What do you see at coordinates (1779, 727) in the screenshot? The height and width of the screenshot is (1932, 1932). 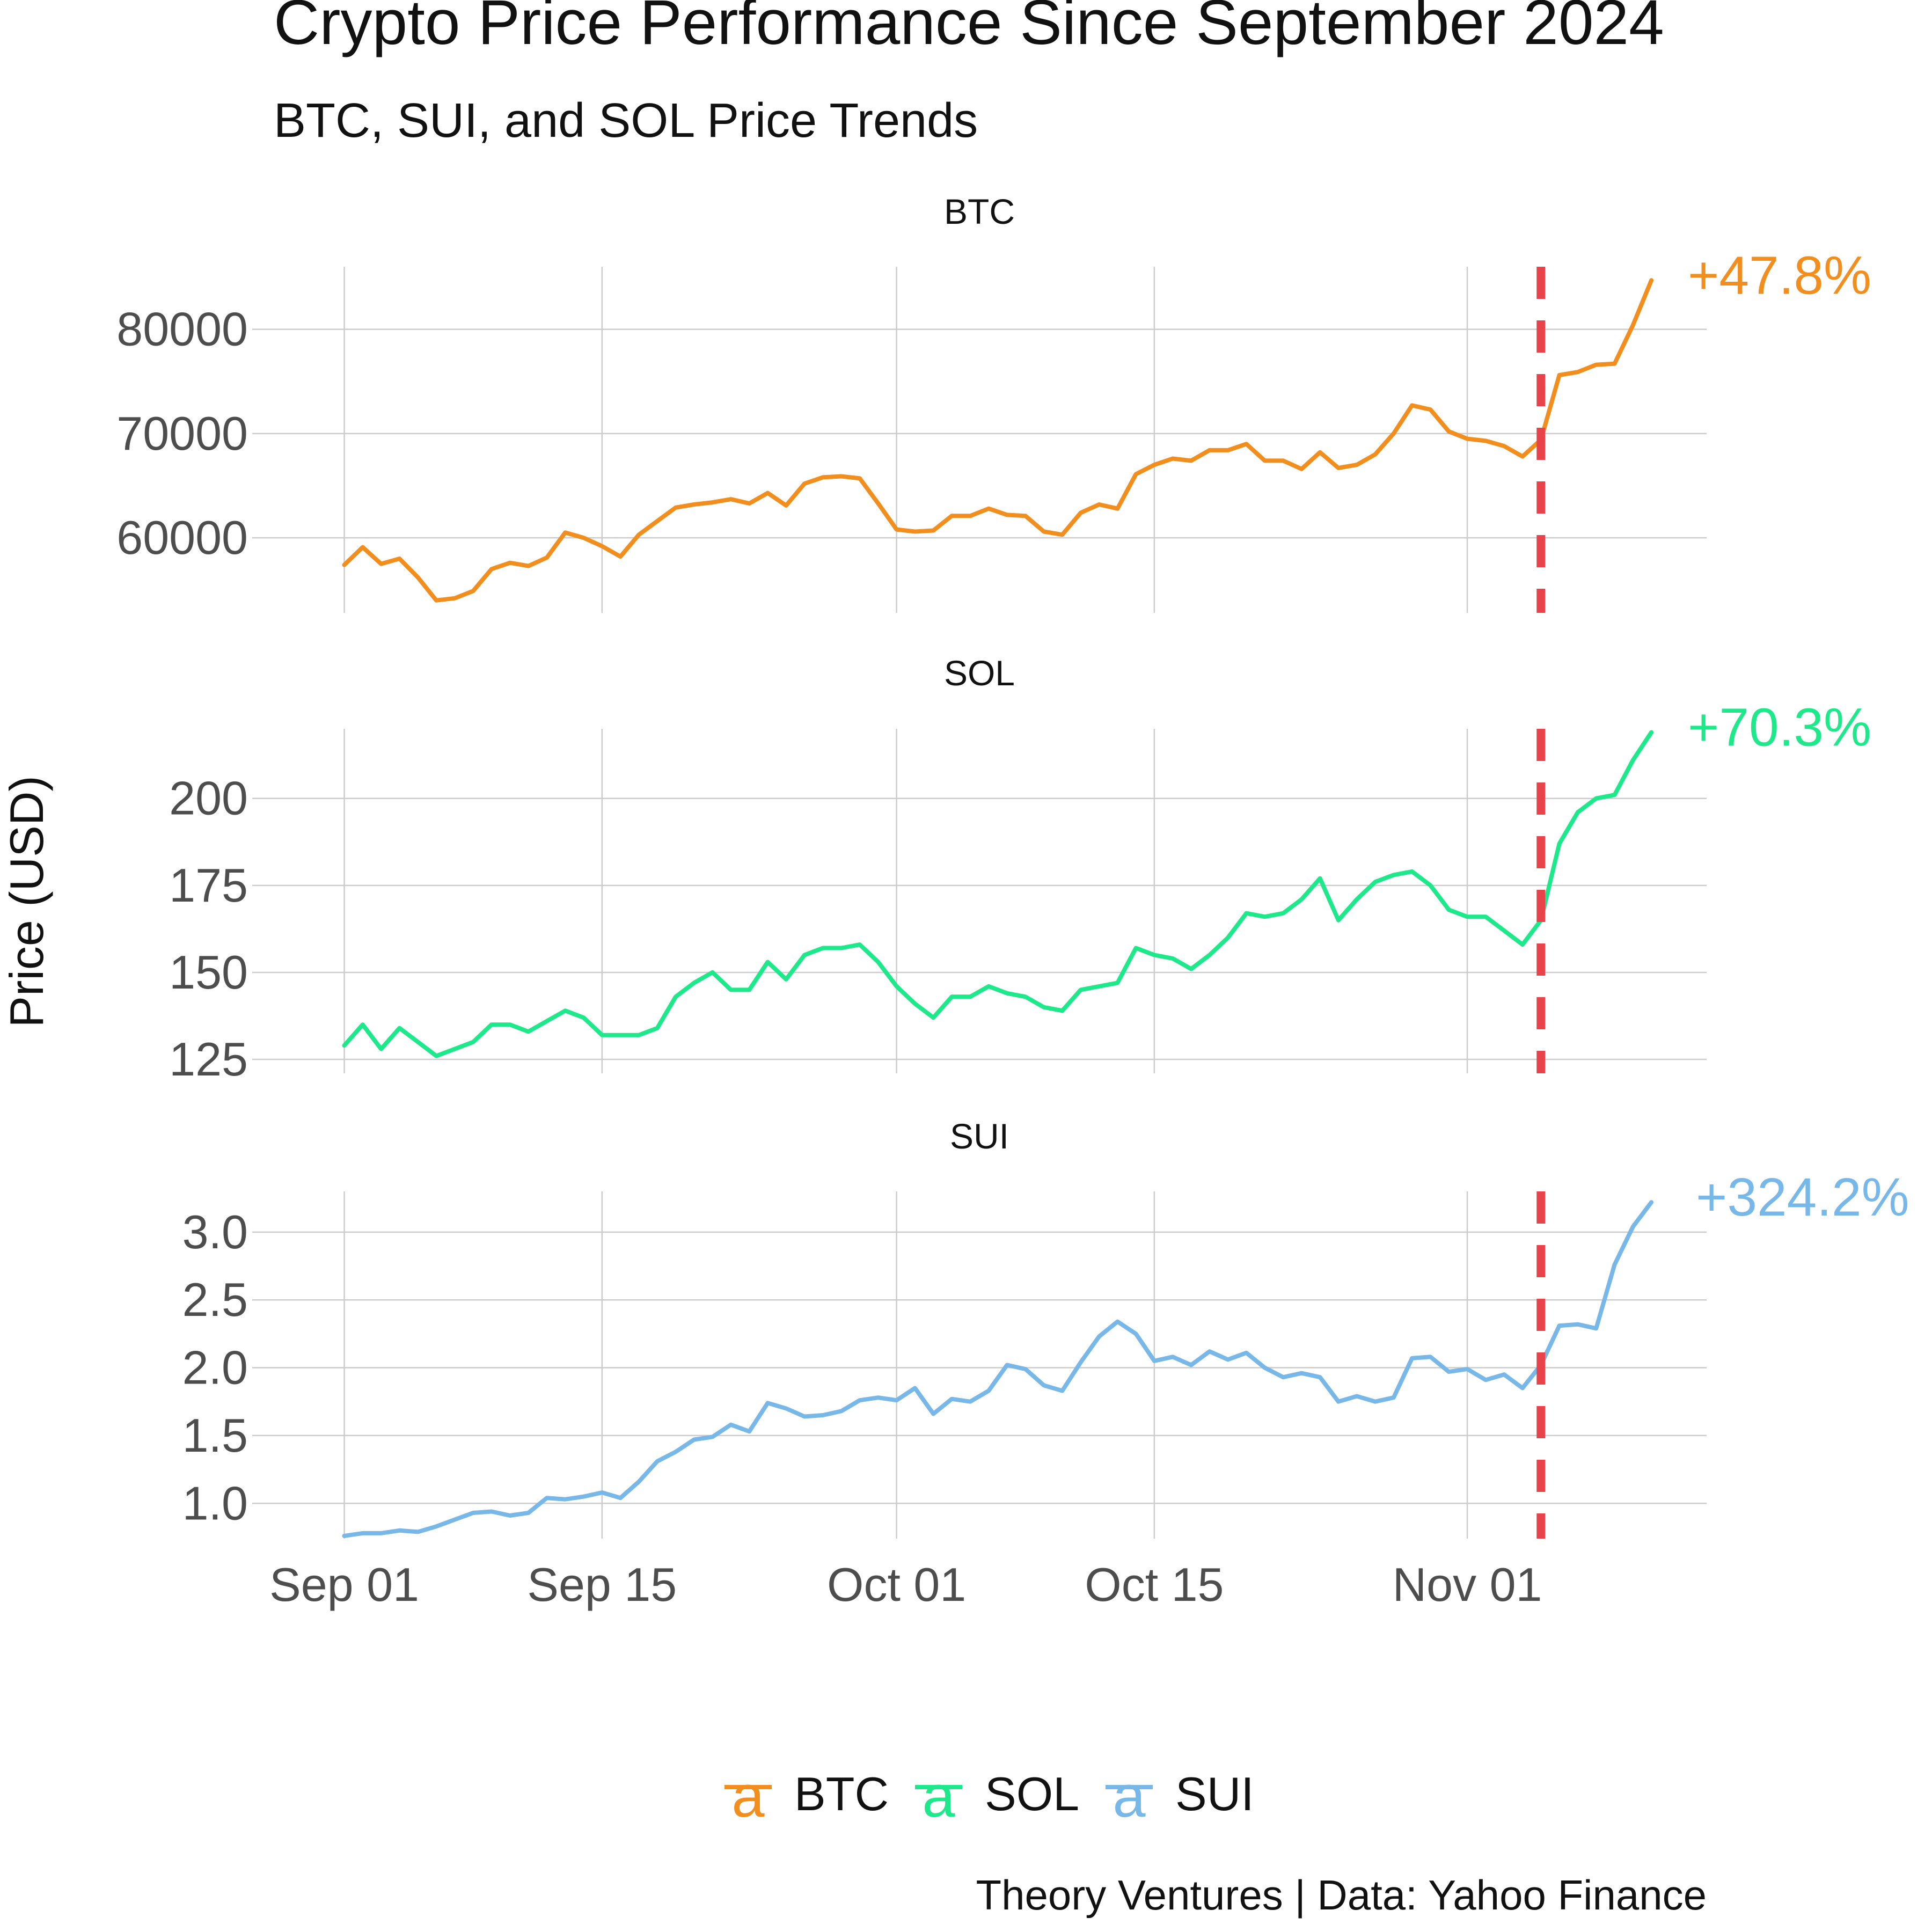 I see `change-label-sol: +70.3%` at bounding box center [1779, 727].